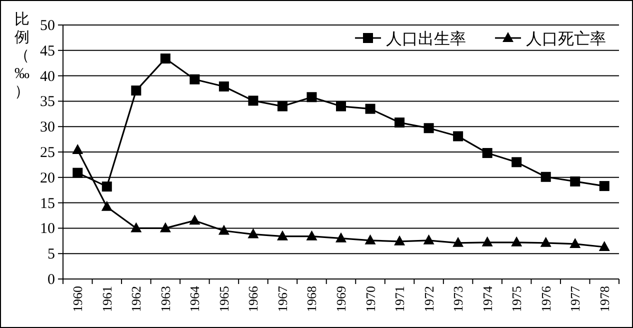  I want to click on x-tick-label: 1972, so click(428, 299).